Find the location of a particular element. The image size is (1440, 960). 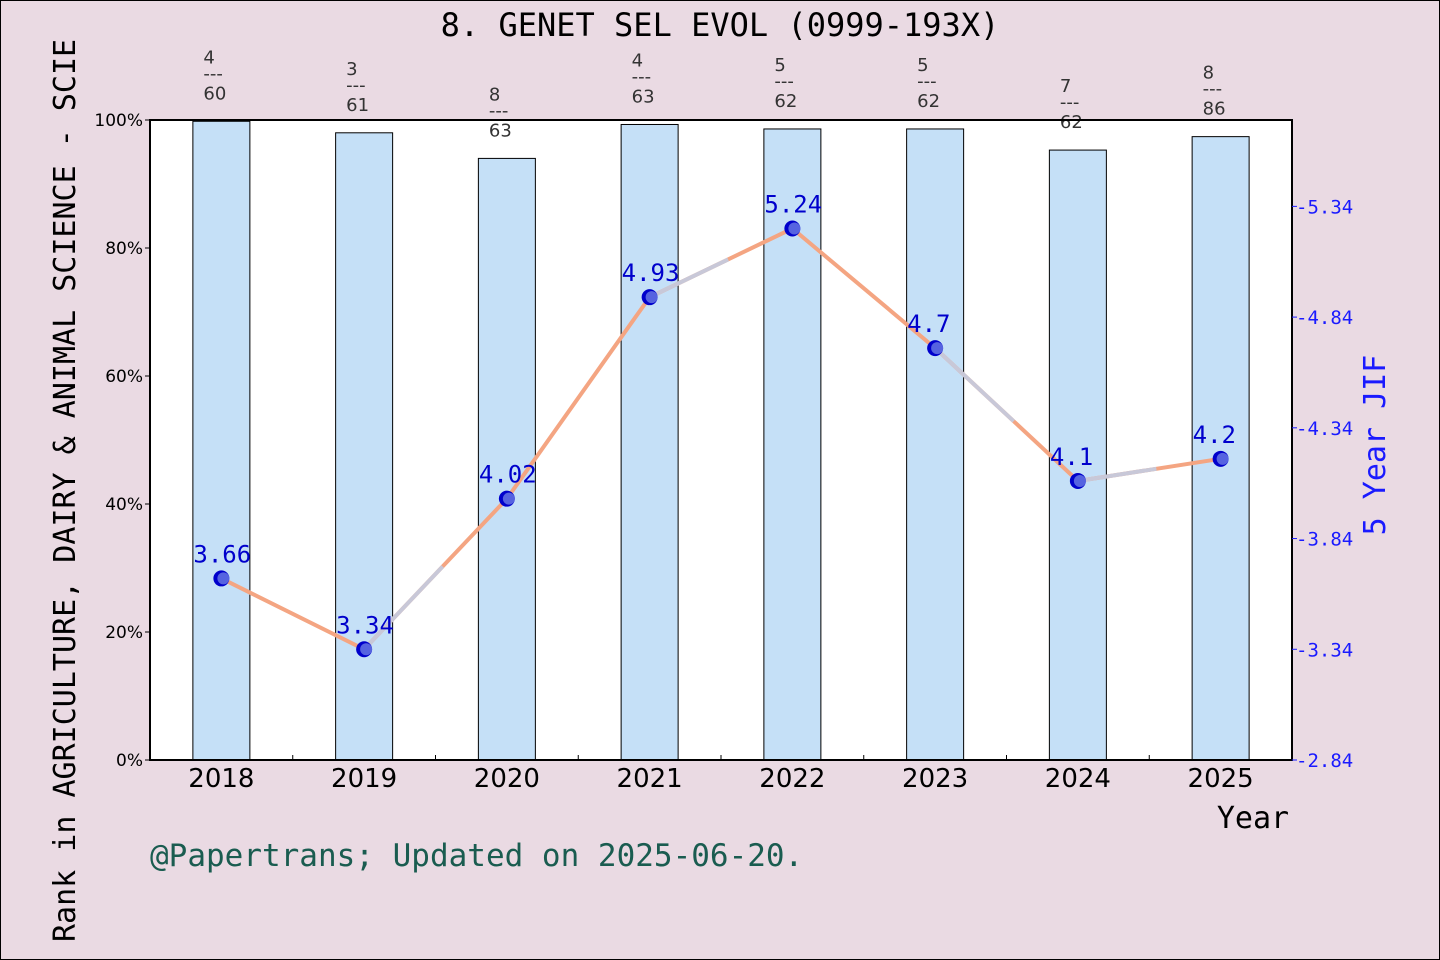

x-tick-label: 2021 is located at coordinates (650, 779).